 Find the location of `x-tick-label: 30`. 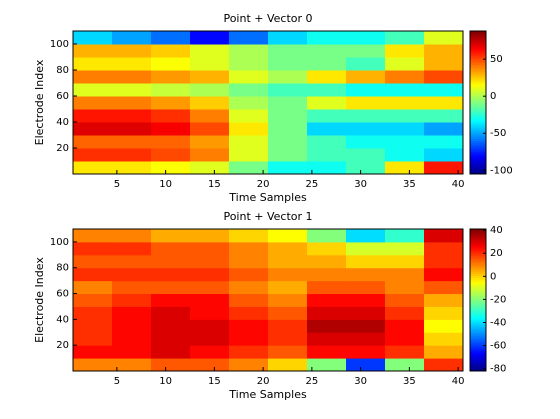

x-tick-label: 30 is located at coordinates (360, 184).